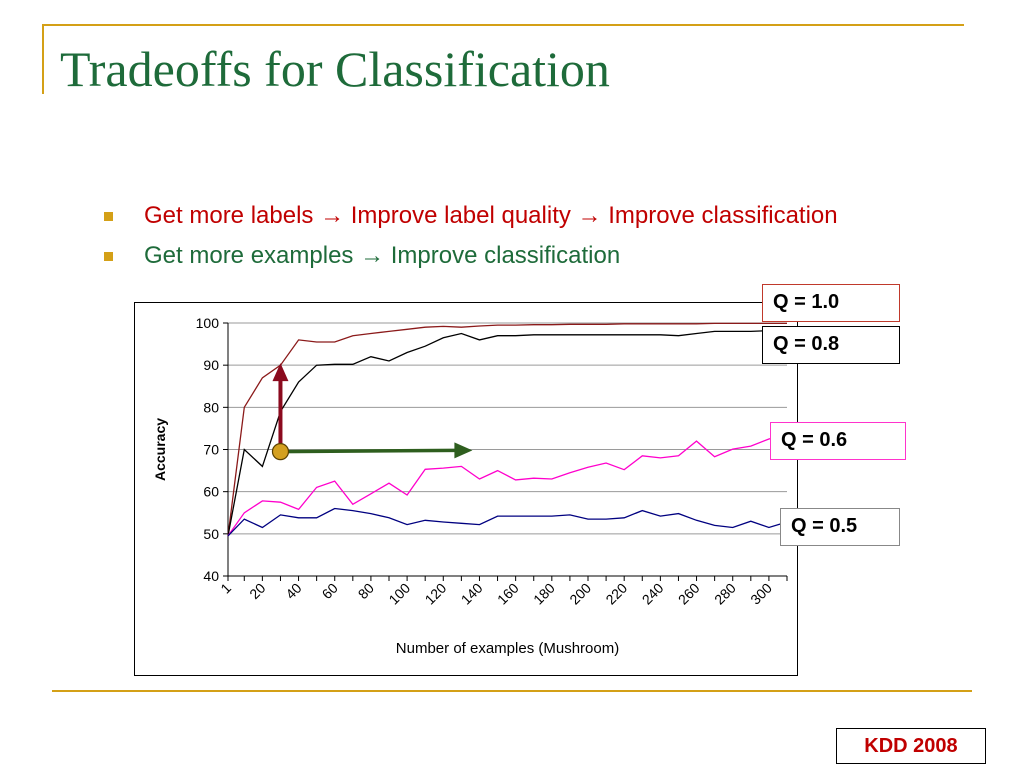  I want to click on legend-box-q06: Q = 0.6, so click(838, 441).